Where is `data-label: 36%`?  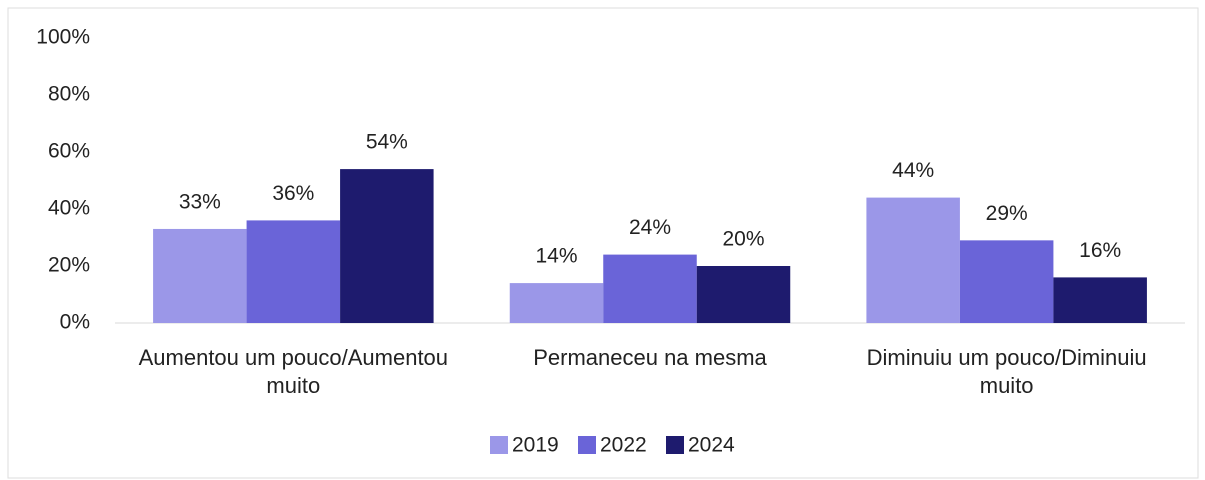
data-label: 36% is located at coordinates (293, 193).